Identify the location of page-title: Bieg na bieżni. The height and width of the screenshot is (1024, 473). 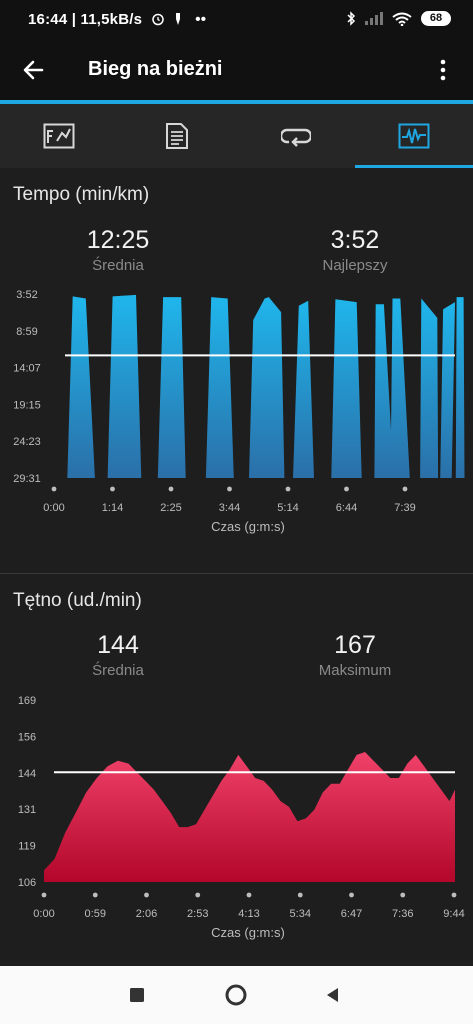
(155, 69).